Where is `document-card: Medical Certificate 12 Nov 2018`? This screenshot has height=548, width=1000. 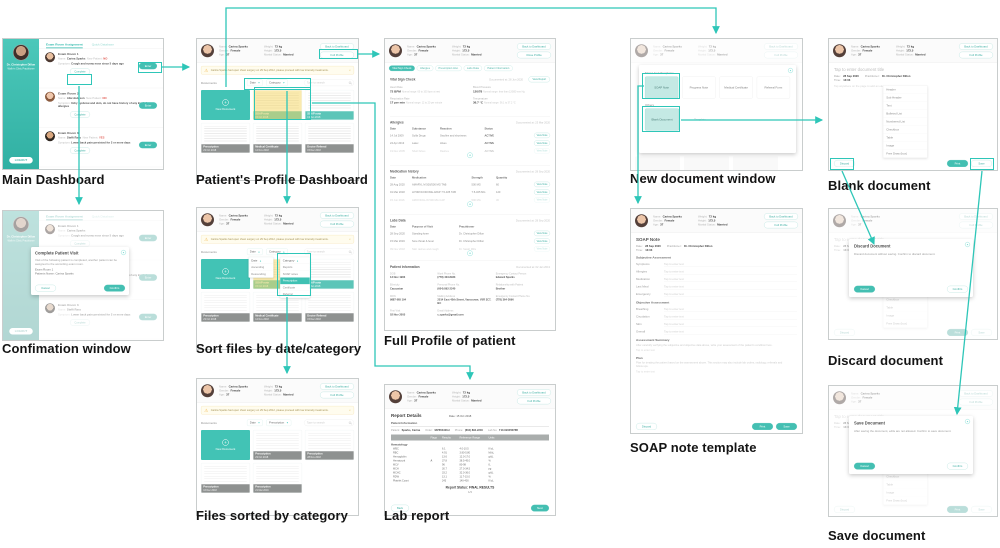
document-card: Medical Certificate 12 Nov 2018 is located at coordinates (277, 307).